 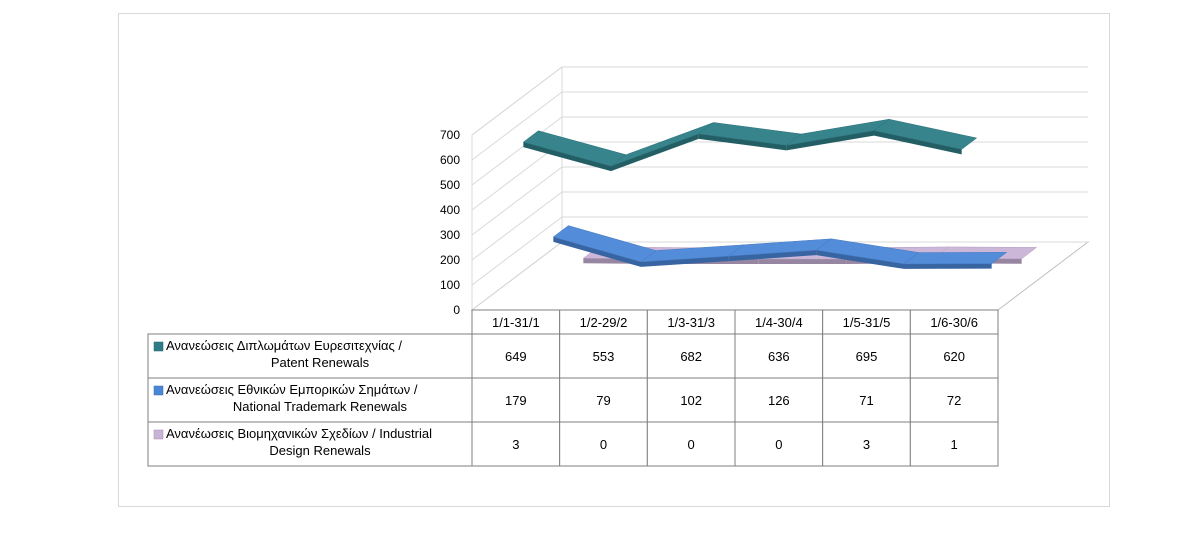 What do you see at coordinates (320, 362) in the screenshot?
I see `legend-entry-line2: Patent Renewals` at bounding box center [320, 362].